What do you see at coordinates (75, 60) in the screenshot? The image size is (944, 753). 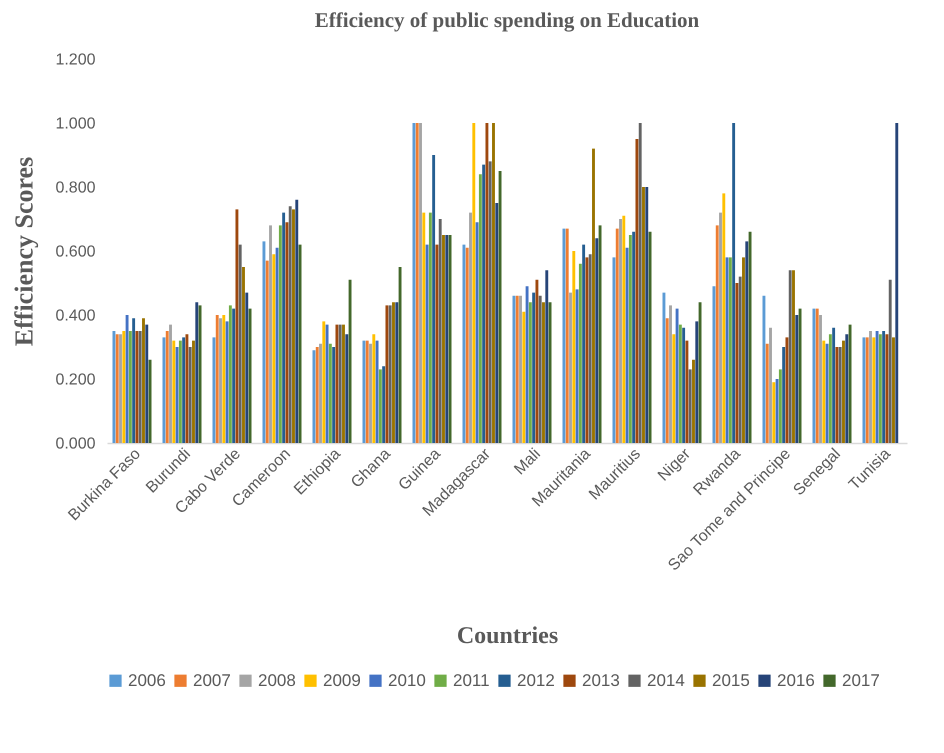 I see `y-tick-label: 1.200` at bounding box center [75, 60].